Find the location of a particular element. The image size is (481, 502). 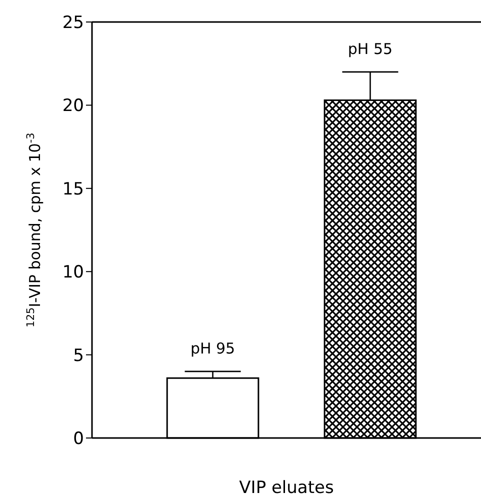

y-tick-label: 10 is located at coordinates (73, 272).